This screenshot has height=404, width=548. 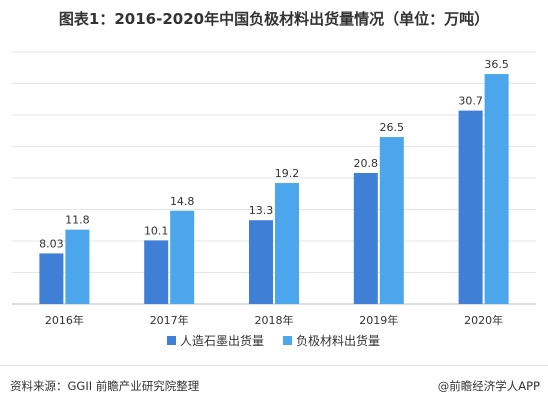 I want to click on x-tick-label: 2020年, so click(x=483, y=320).